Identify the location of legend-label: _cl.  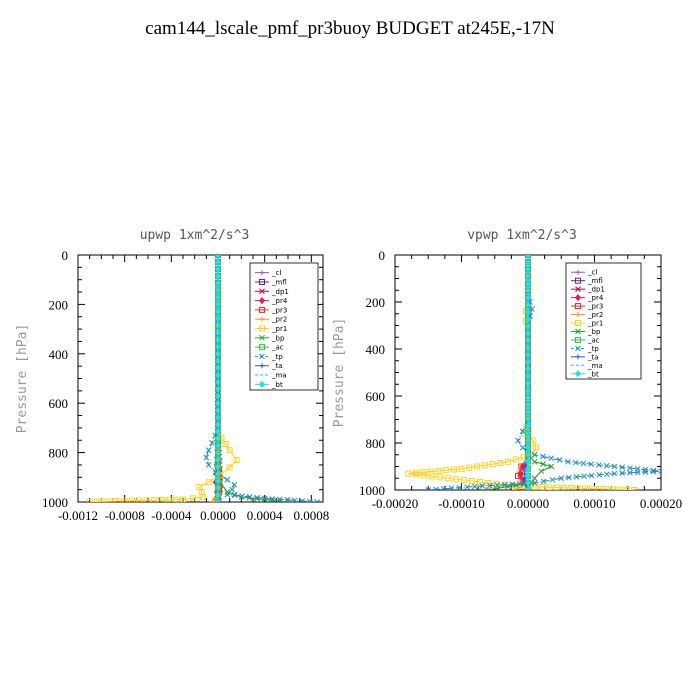
(592, 273).